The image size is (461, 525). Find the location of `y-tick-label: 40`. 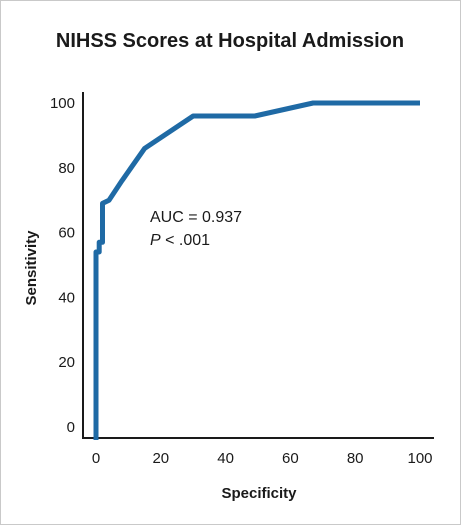

y-tick-label: 40 is located at coordinates (66, 297).